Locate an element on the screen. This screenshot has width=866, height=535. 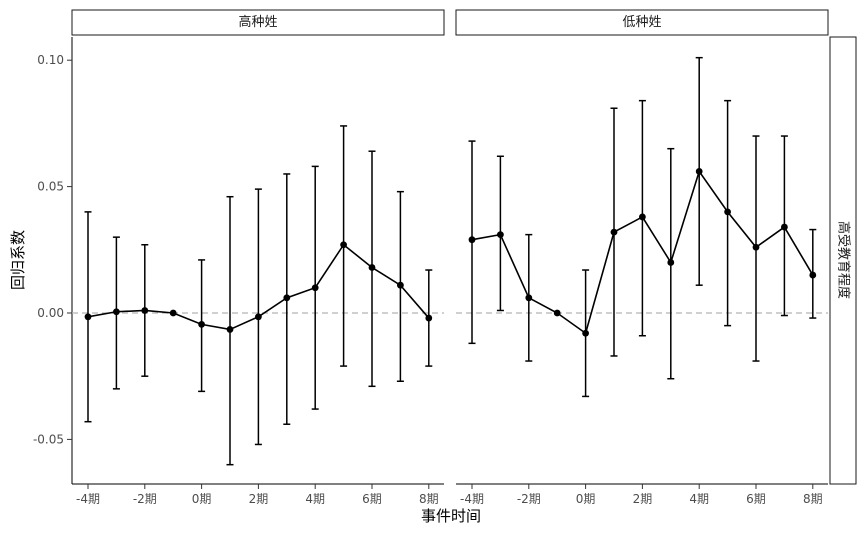
facet-strip-label: 低种姓 is located at coordinates (641, 22).